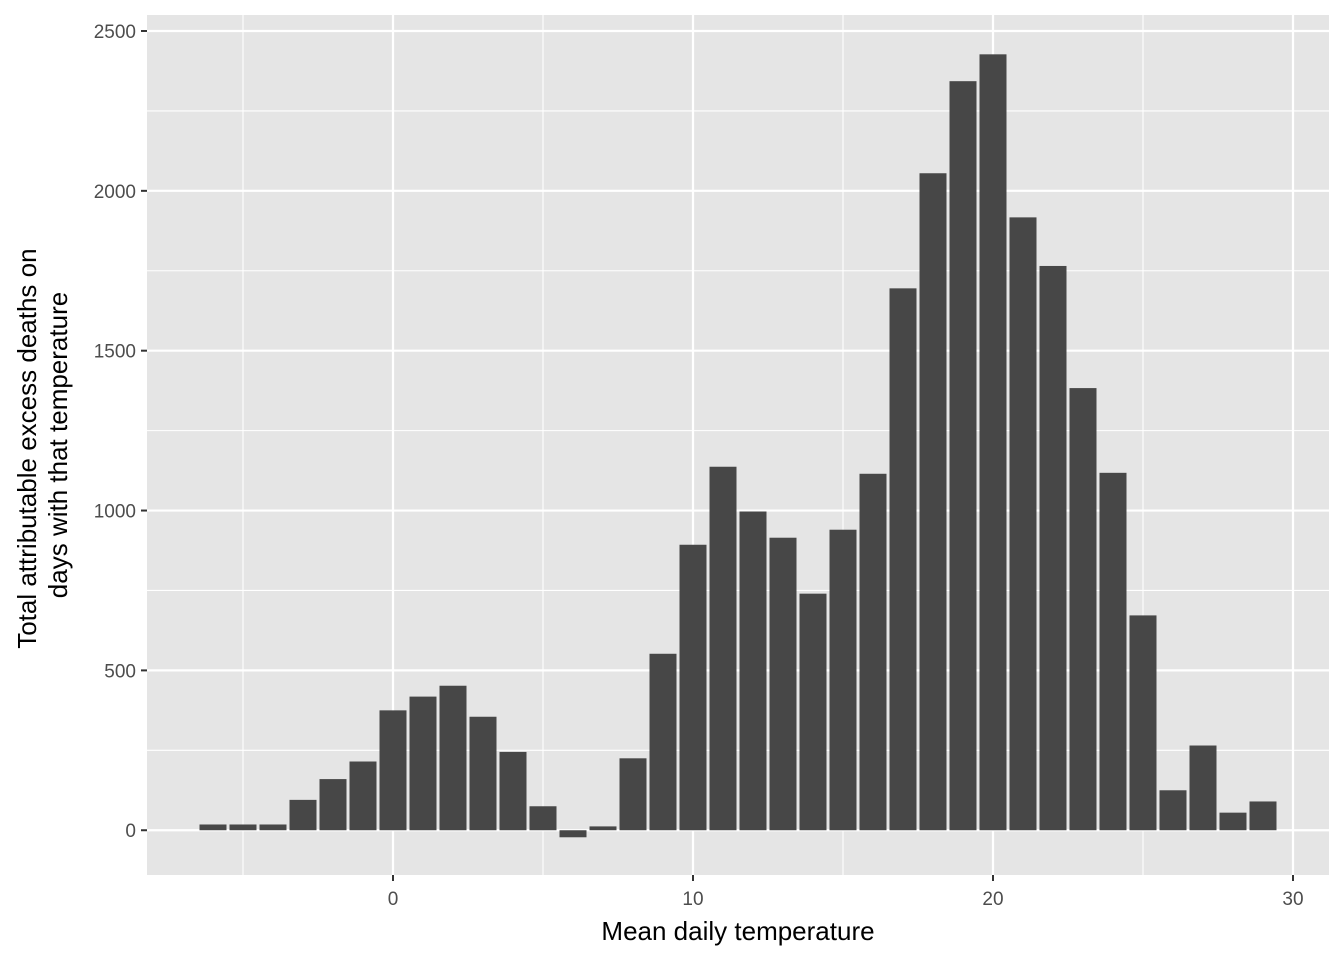  Describe the element at coordinates (120, 432) in the screenshot. I see `y-axis: 0 500 1000 1500 2000 2500` at that location.